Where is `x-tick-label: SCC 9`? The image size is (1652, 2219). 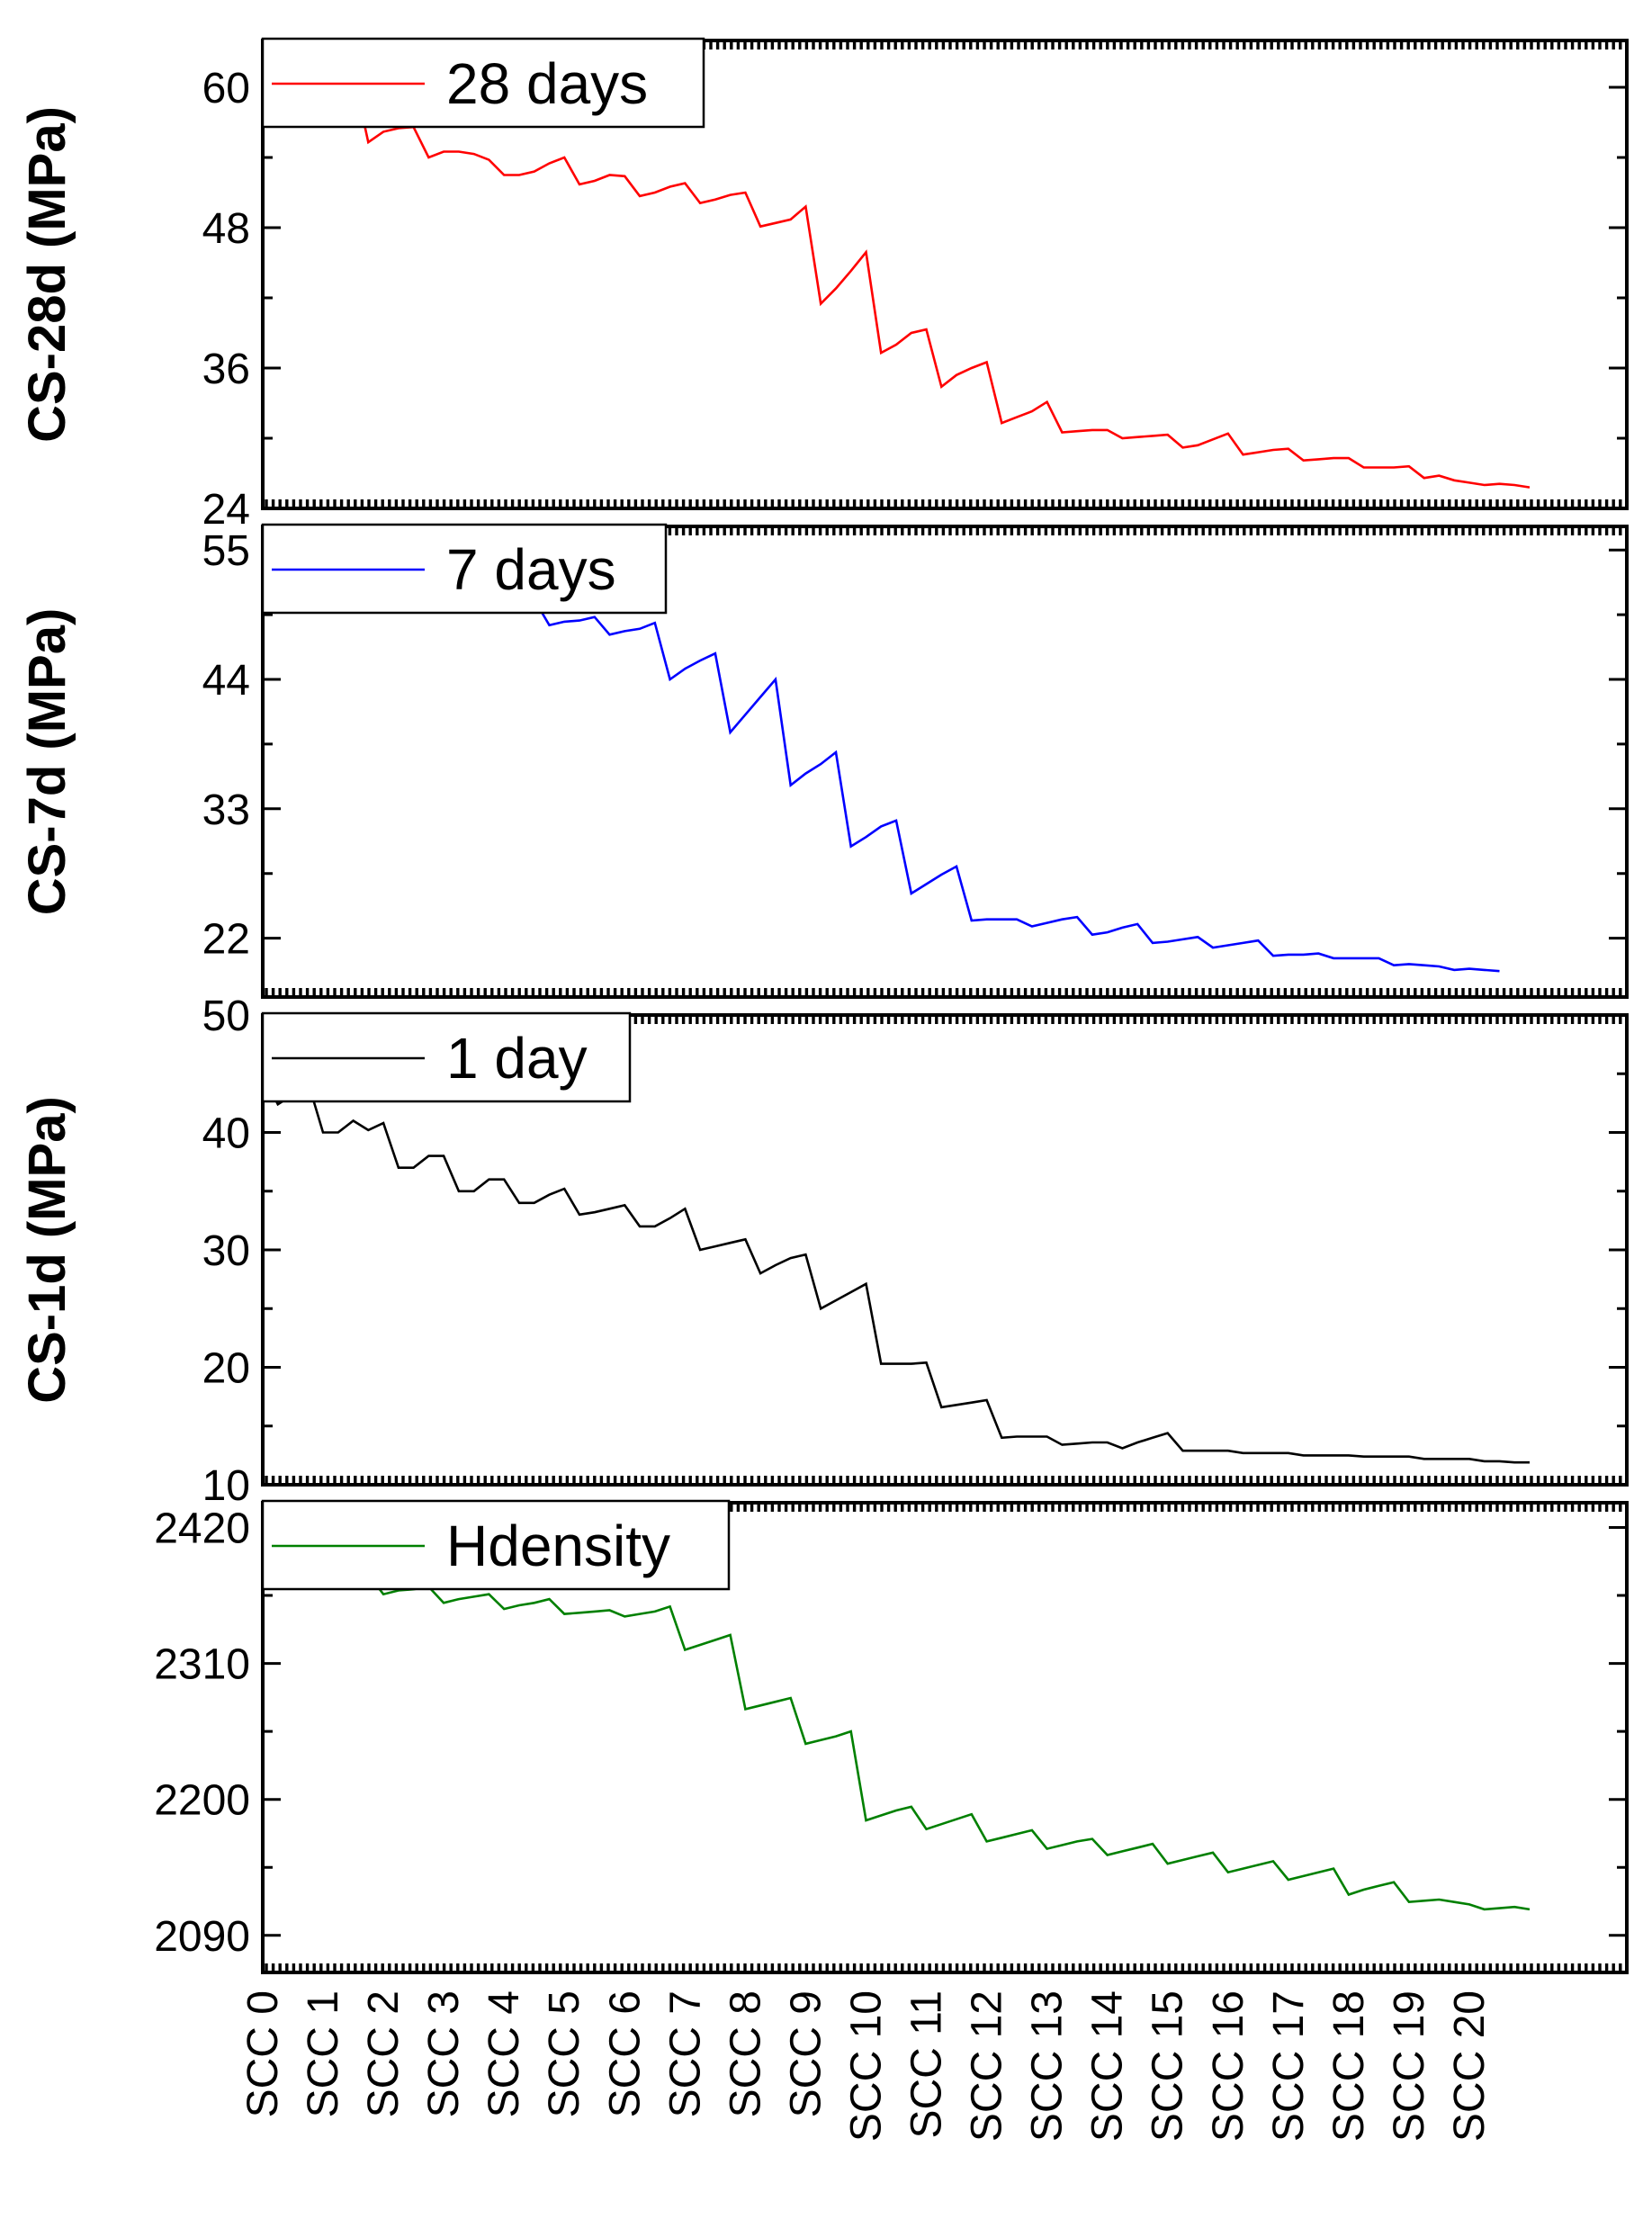 x-tick-label: SCC 9 is located at coordinates (806, 2053).